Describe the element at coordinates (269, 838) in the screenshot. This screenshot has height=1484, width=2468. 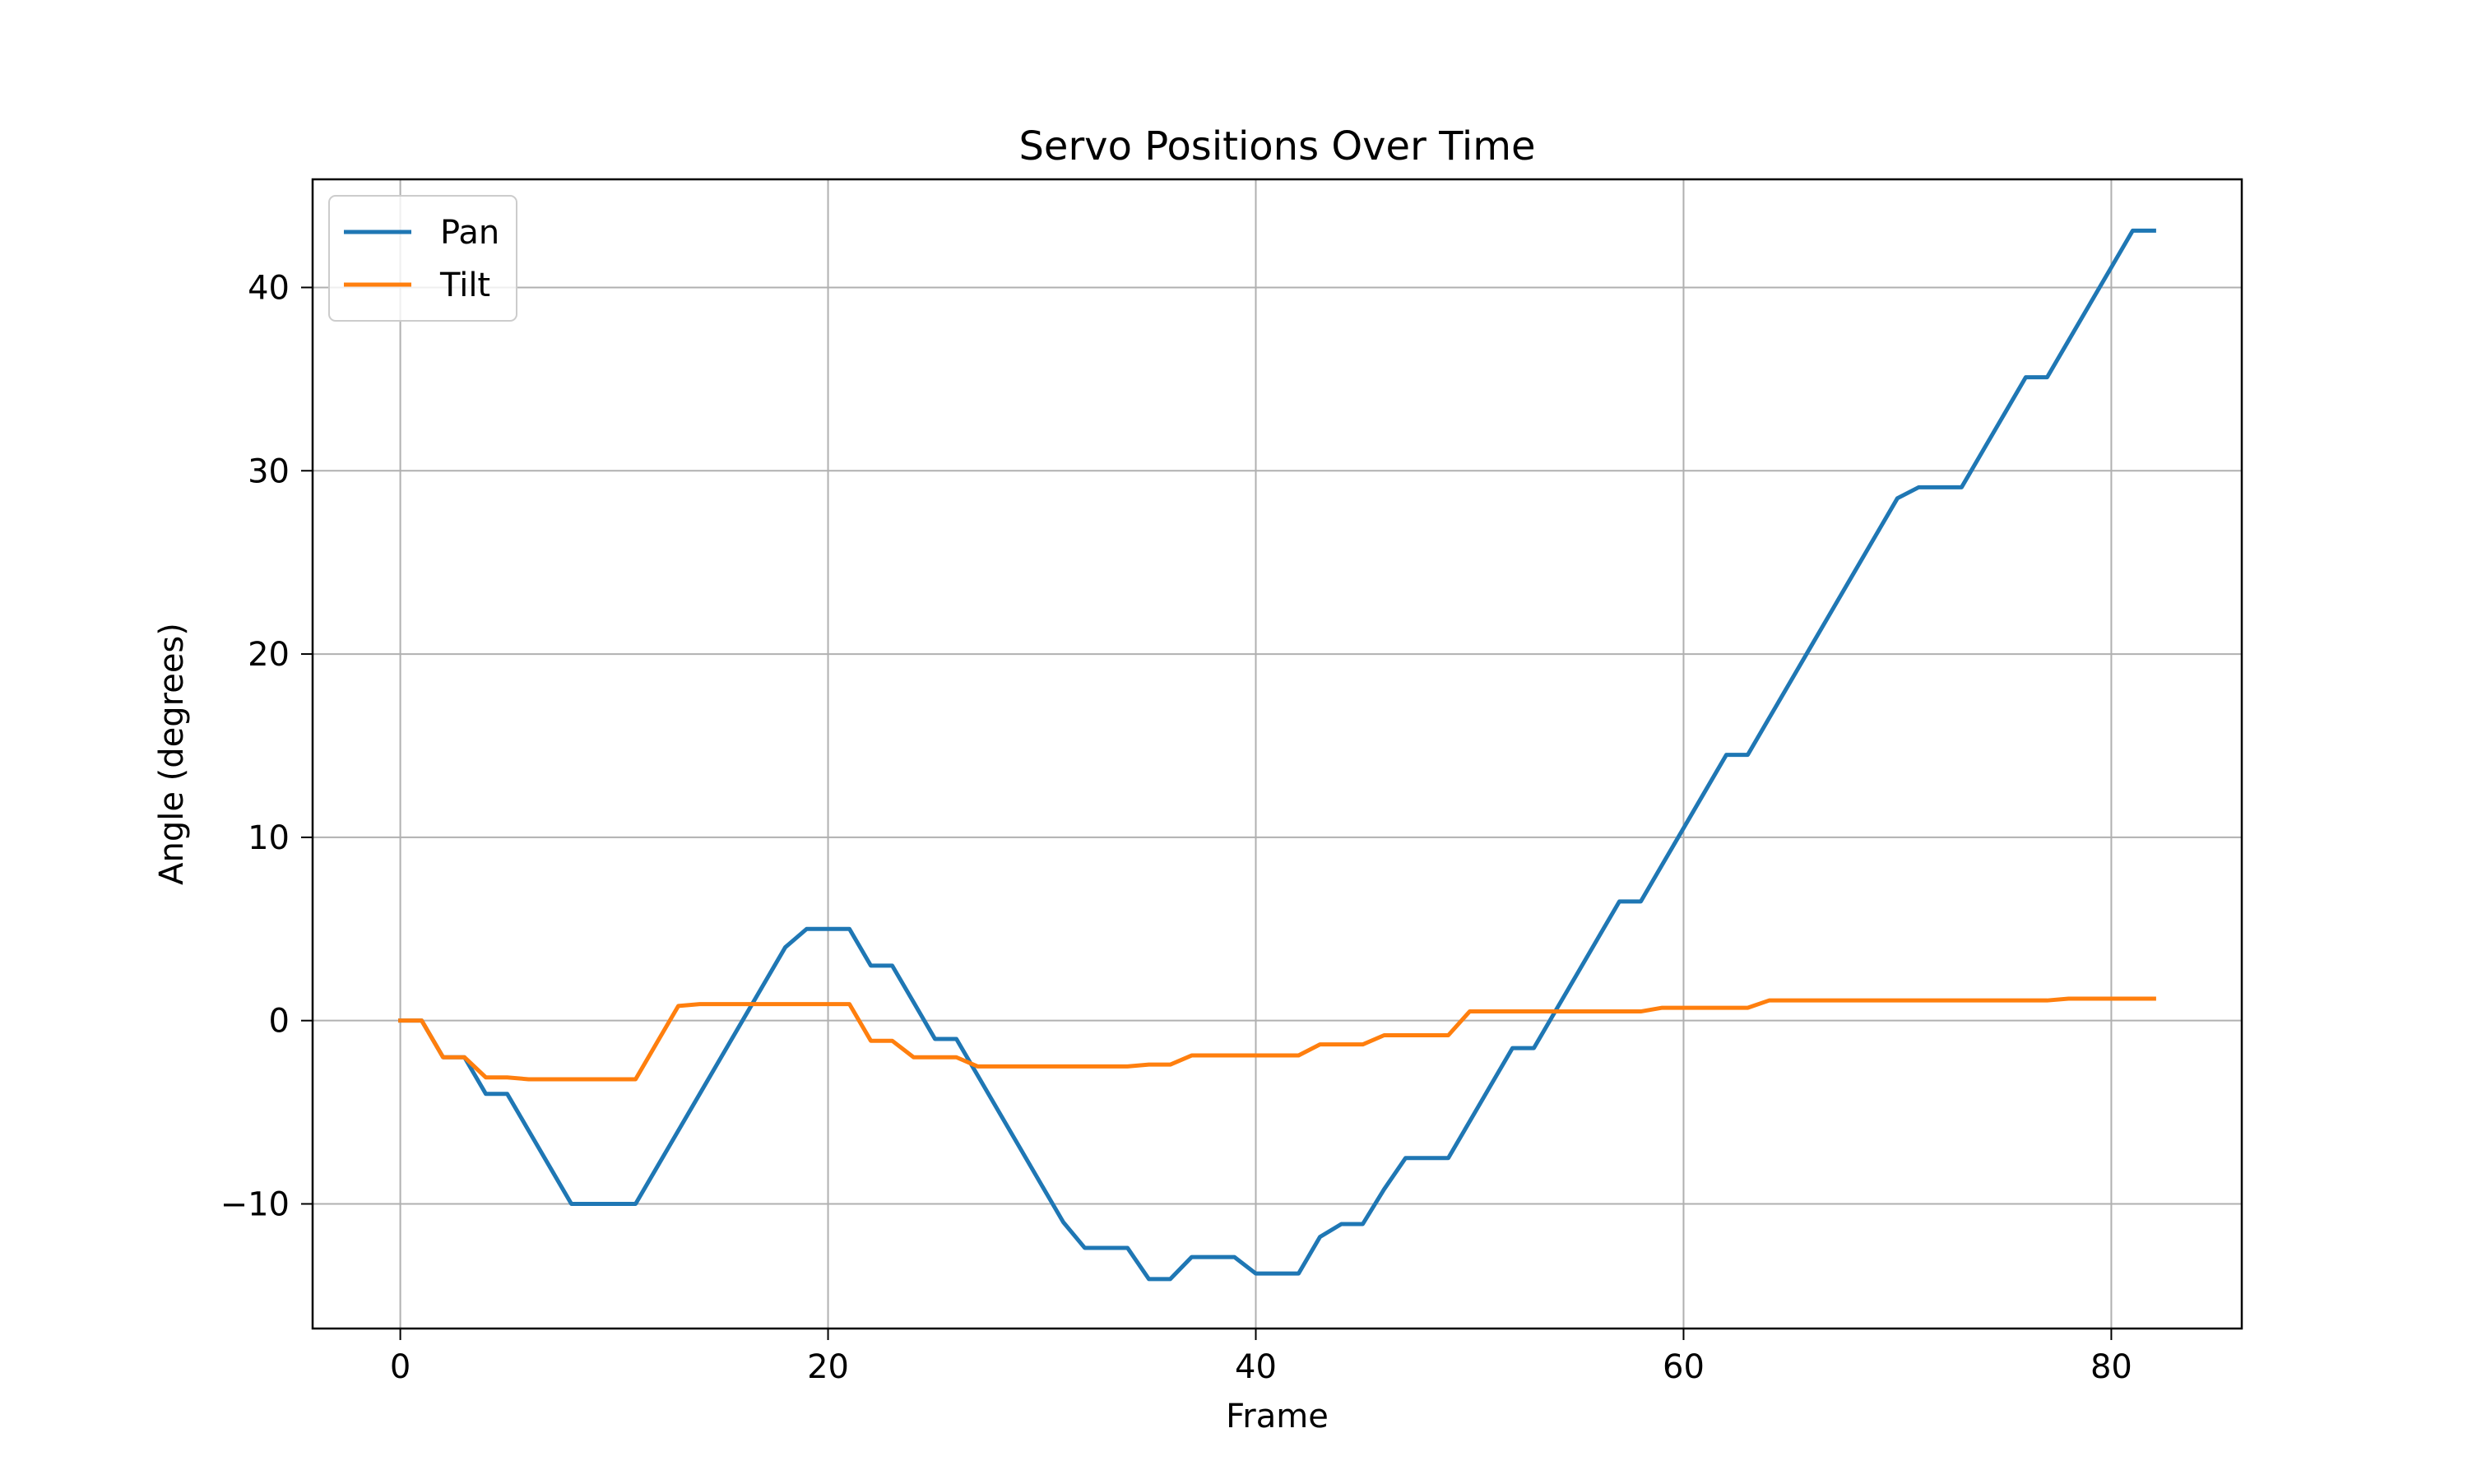
I see `y-tick-label: 10` at that location.